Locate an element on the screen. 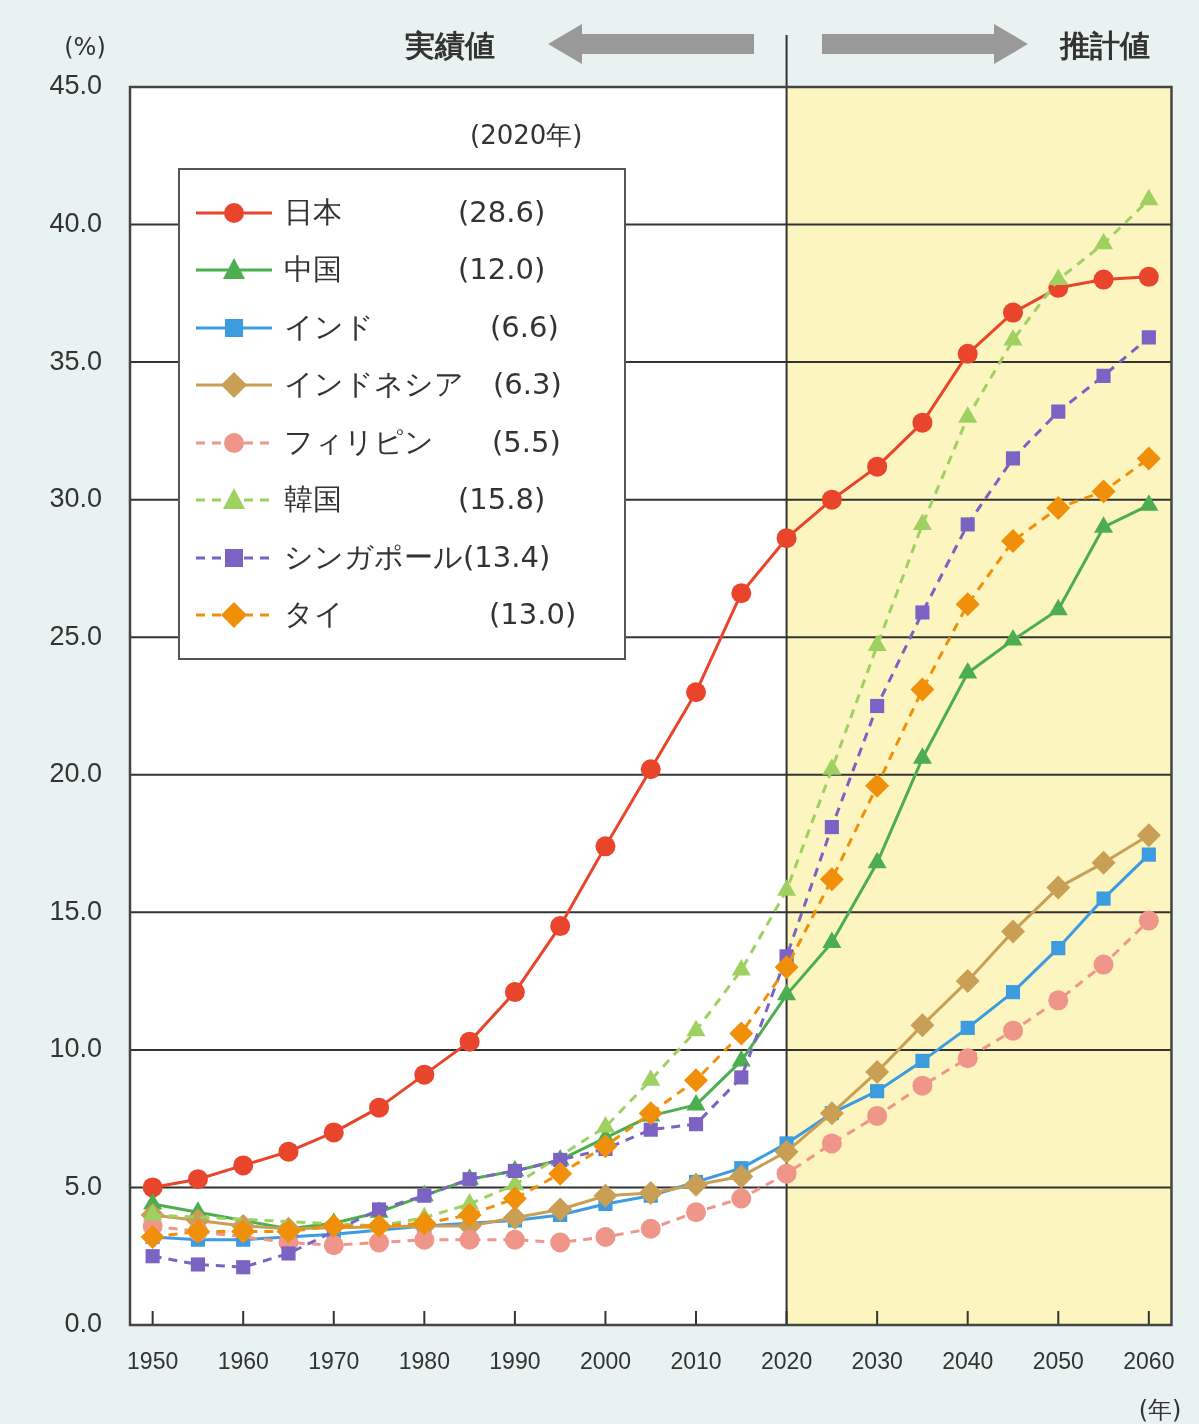  legend-label: 韓国 (15.8) is located at coordinates (415, 500).